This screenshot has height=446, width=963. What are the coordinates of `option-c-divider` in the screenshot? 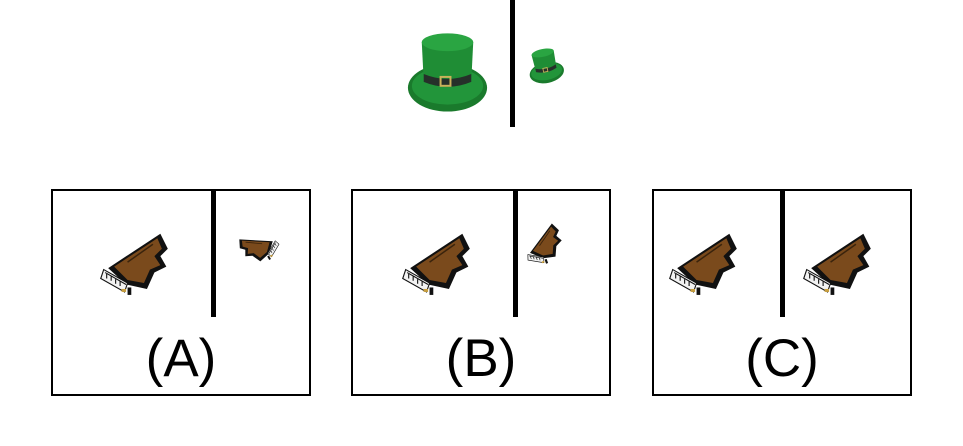 It's located at (782, 254).